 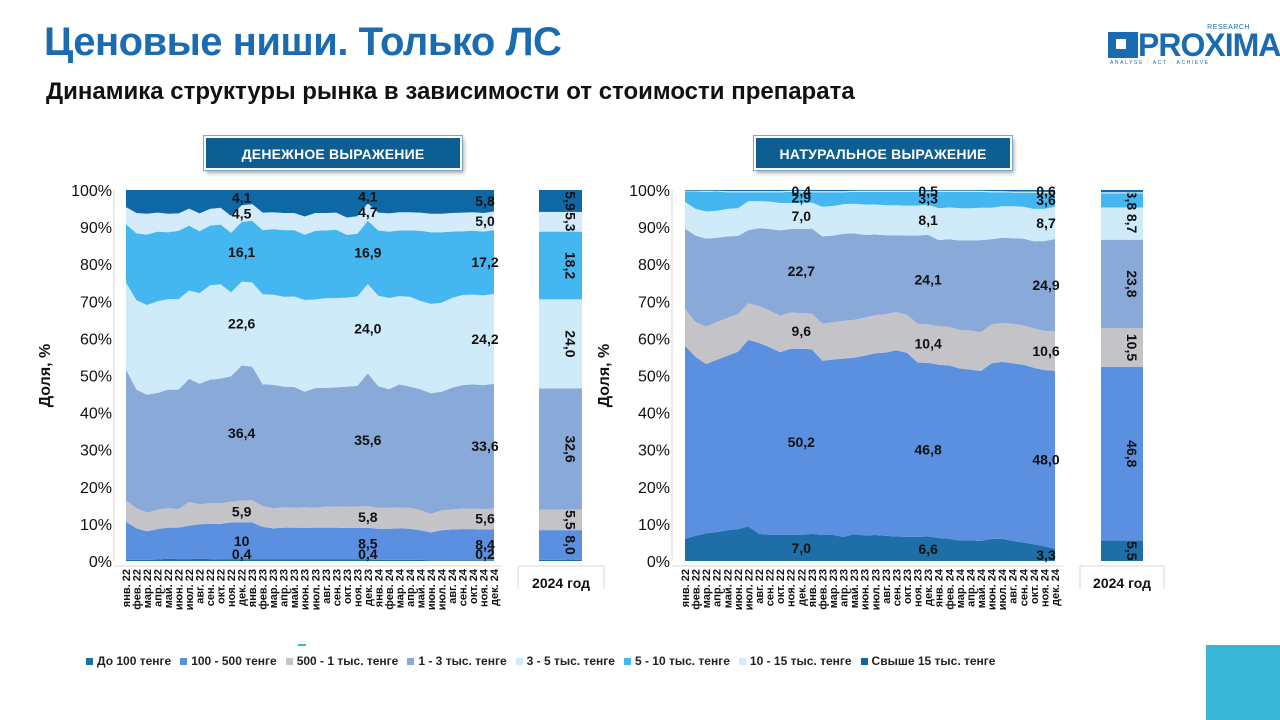 What do you see at coordinates (571, 222) in the screenshot?
I see `summary-bar-label: 5,3` at bounding box center [571, 222].